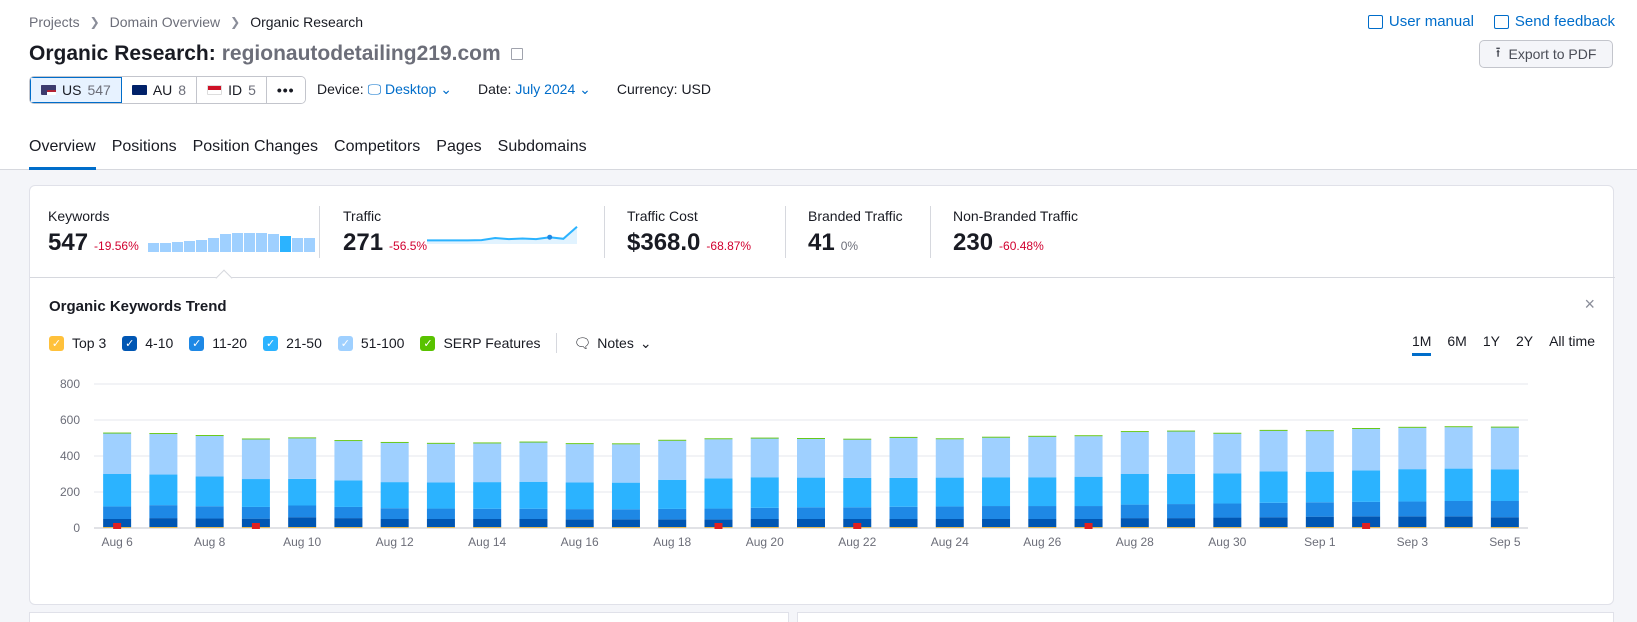 This screenshot has height=622, width=1637. What do you see at coordinates (144, 146) in the screenshot?
I see `tab-positions: Positions` at bounding box center [144, 146].